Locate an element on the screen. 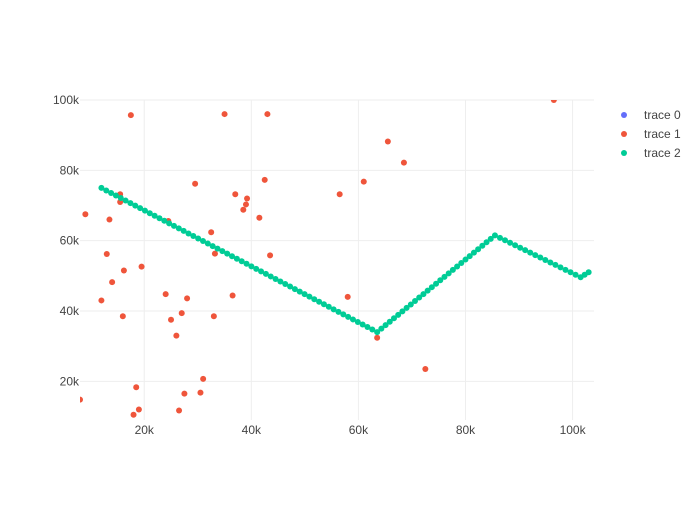  x-tick-label: 100k is located at coordinates (573, 430).